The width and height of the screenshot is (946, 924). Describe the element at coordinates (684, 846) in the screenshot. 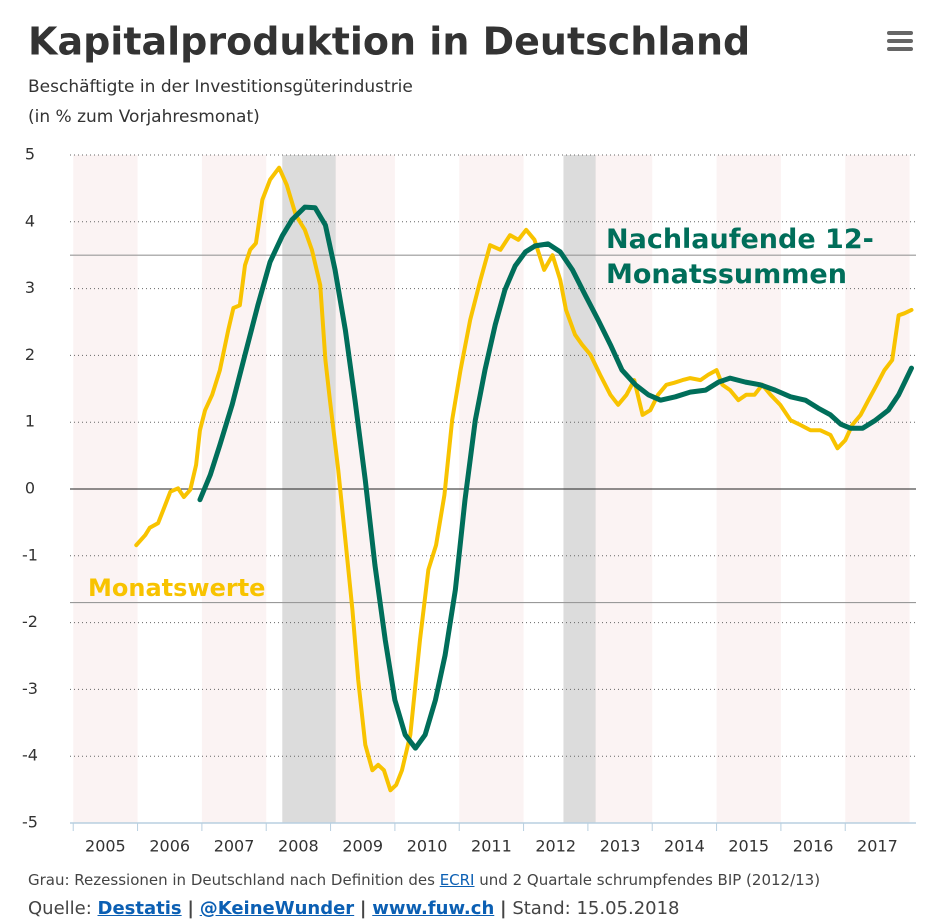

I see `x-tick-label: 2014` at that location.